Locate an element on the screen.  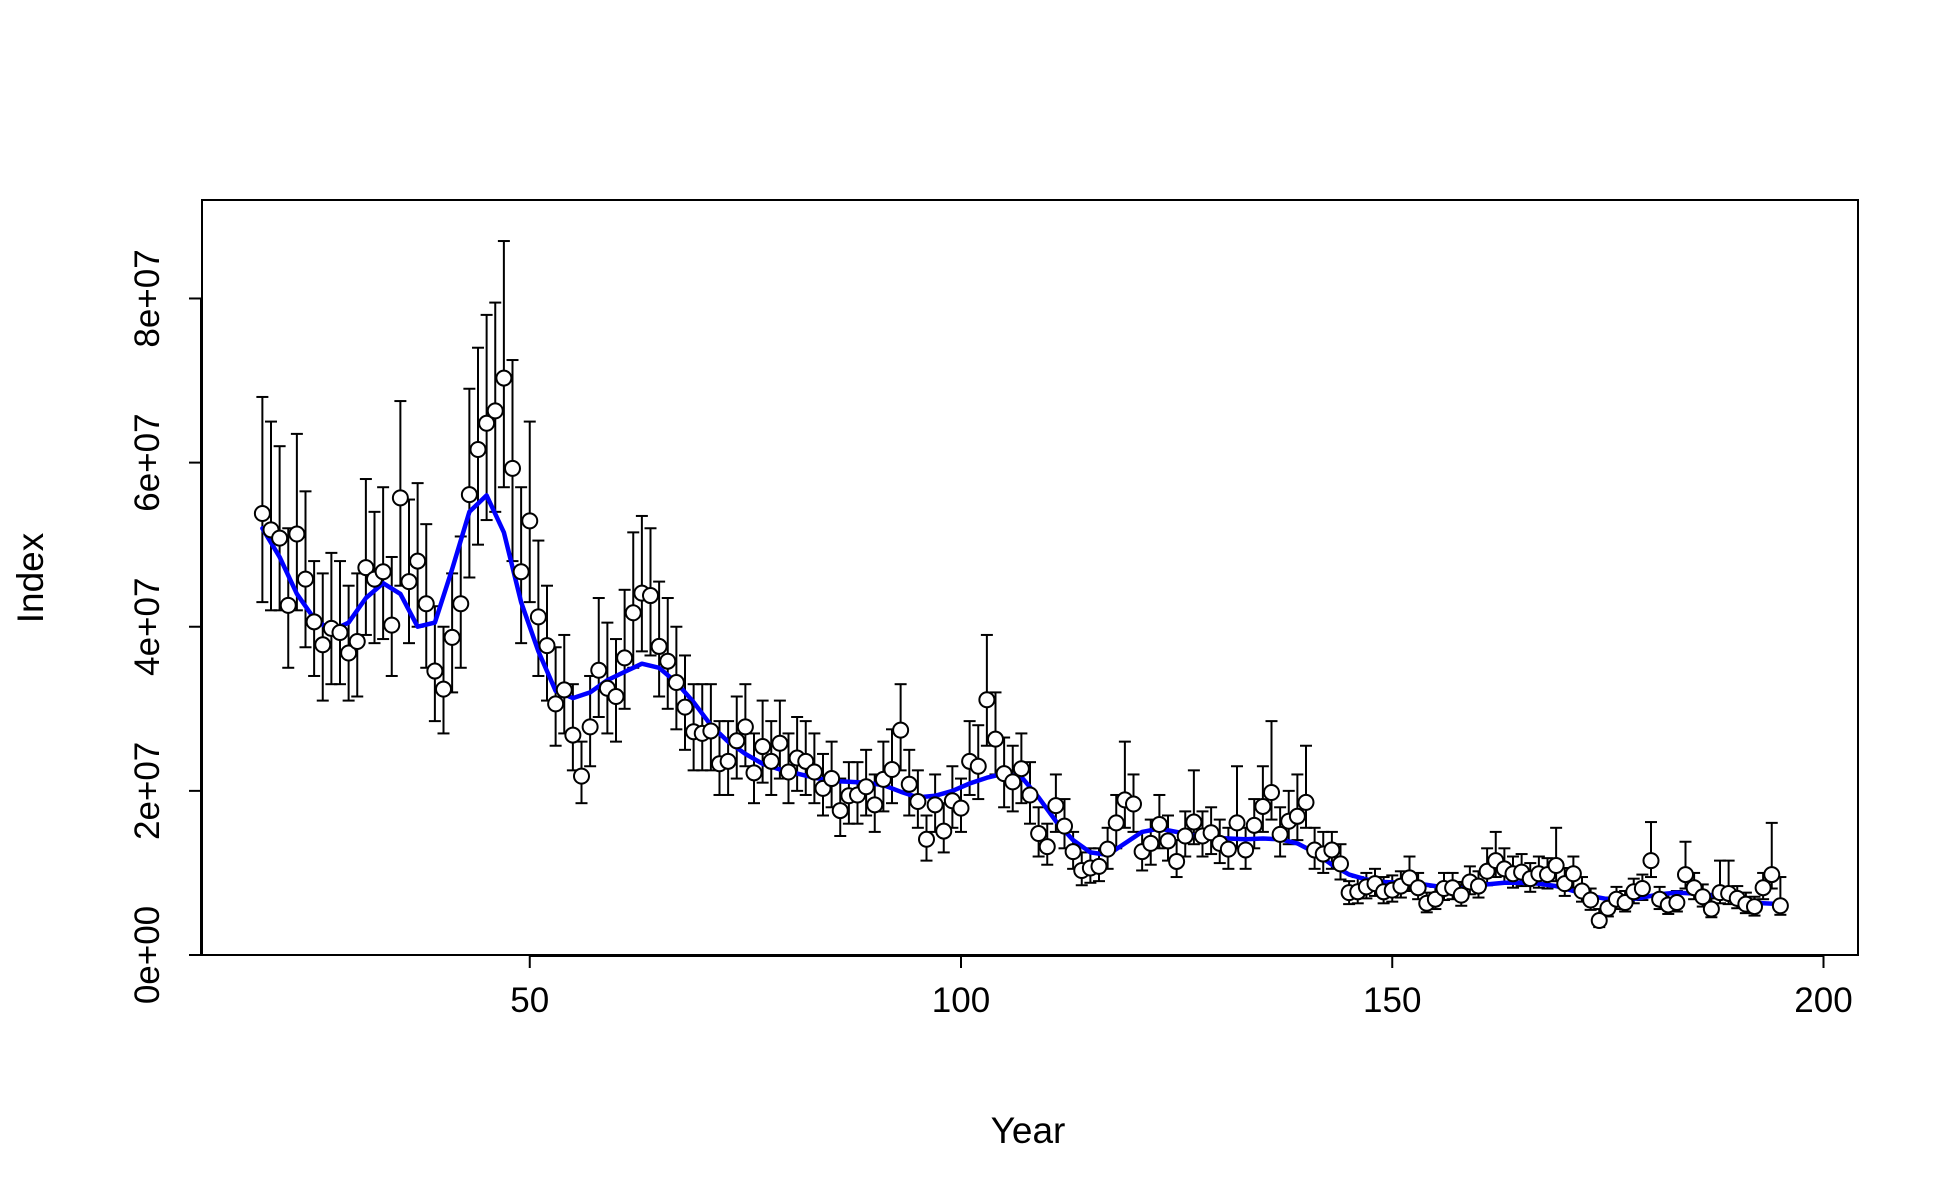
y-tick-label: 8e+07 is located at coordinates (147, 298).